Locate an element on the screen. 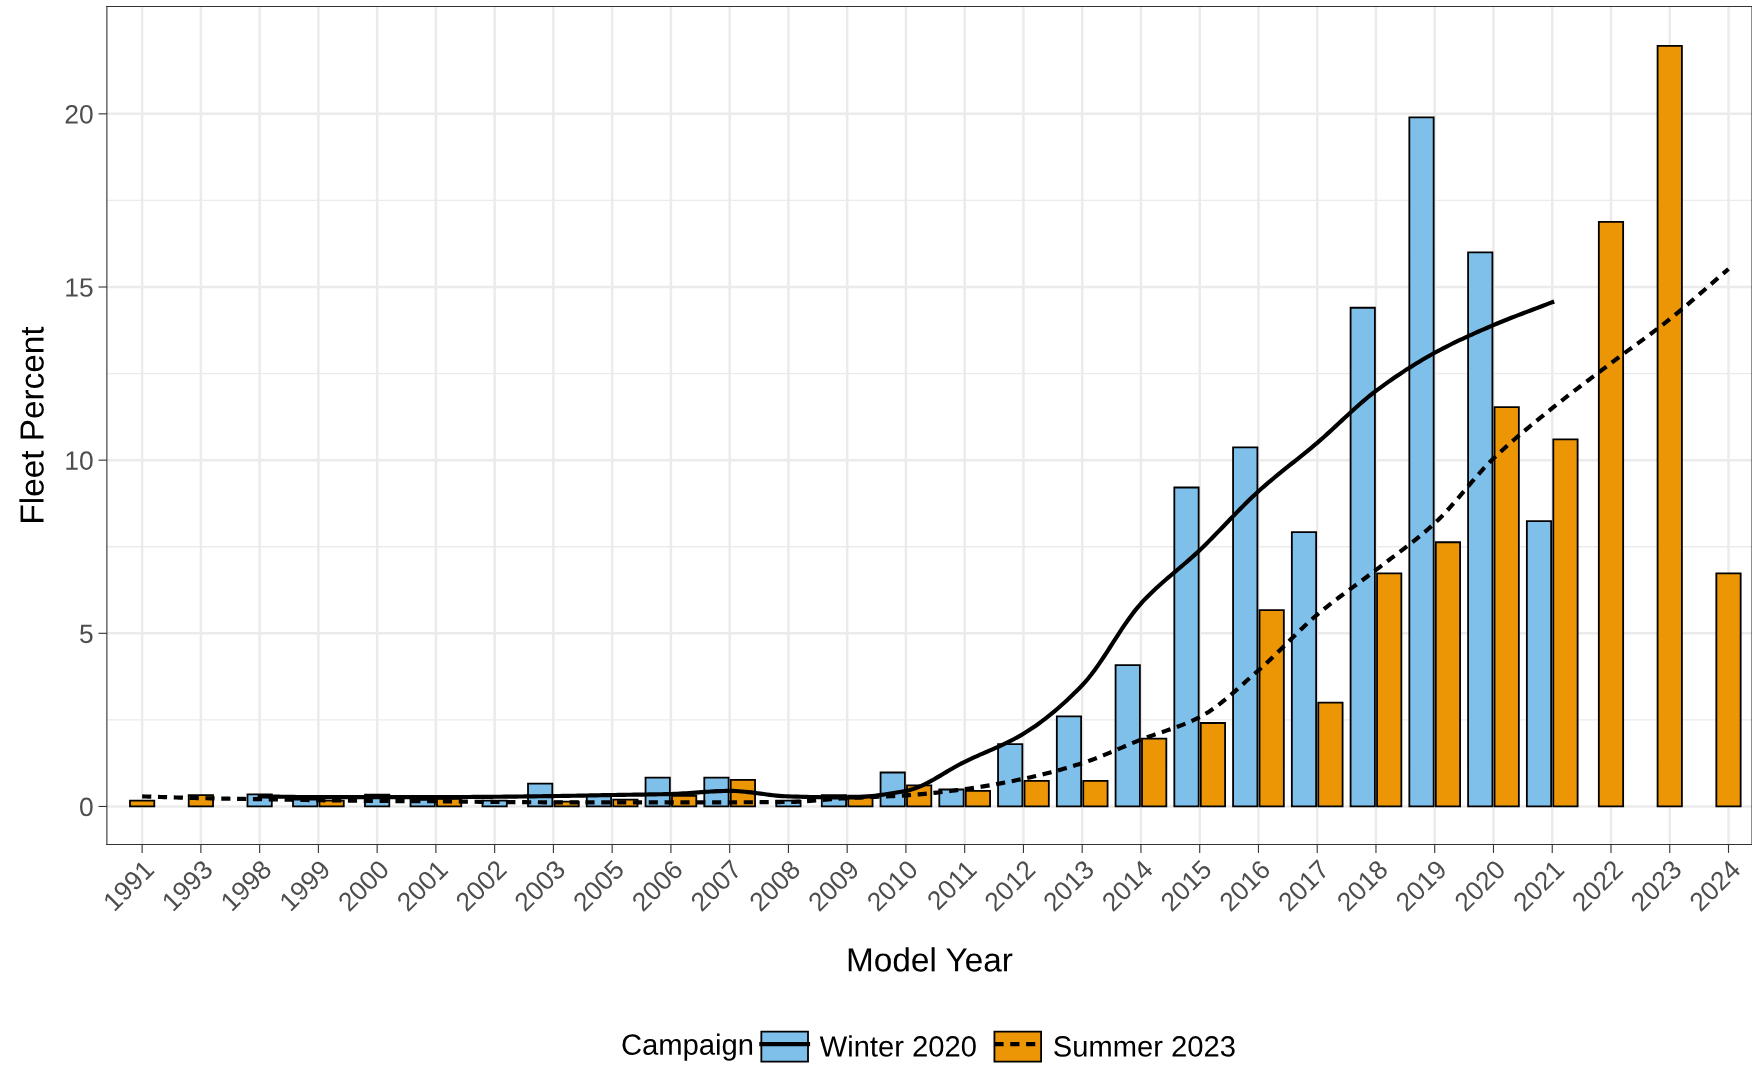 The height and width of the screenshot is (1080, 1752). y-tick-label: 5 is located at coordinates (86, 634).